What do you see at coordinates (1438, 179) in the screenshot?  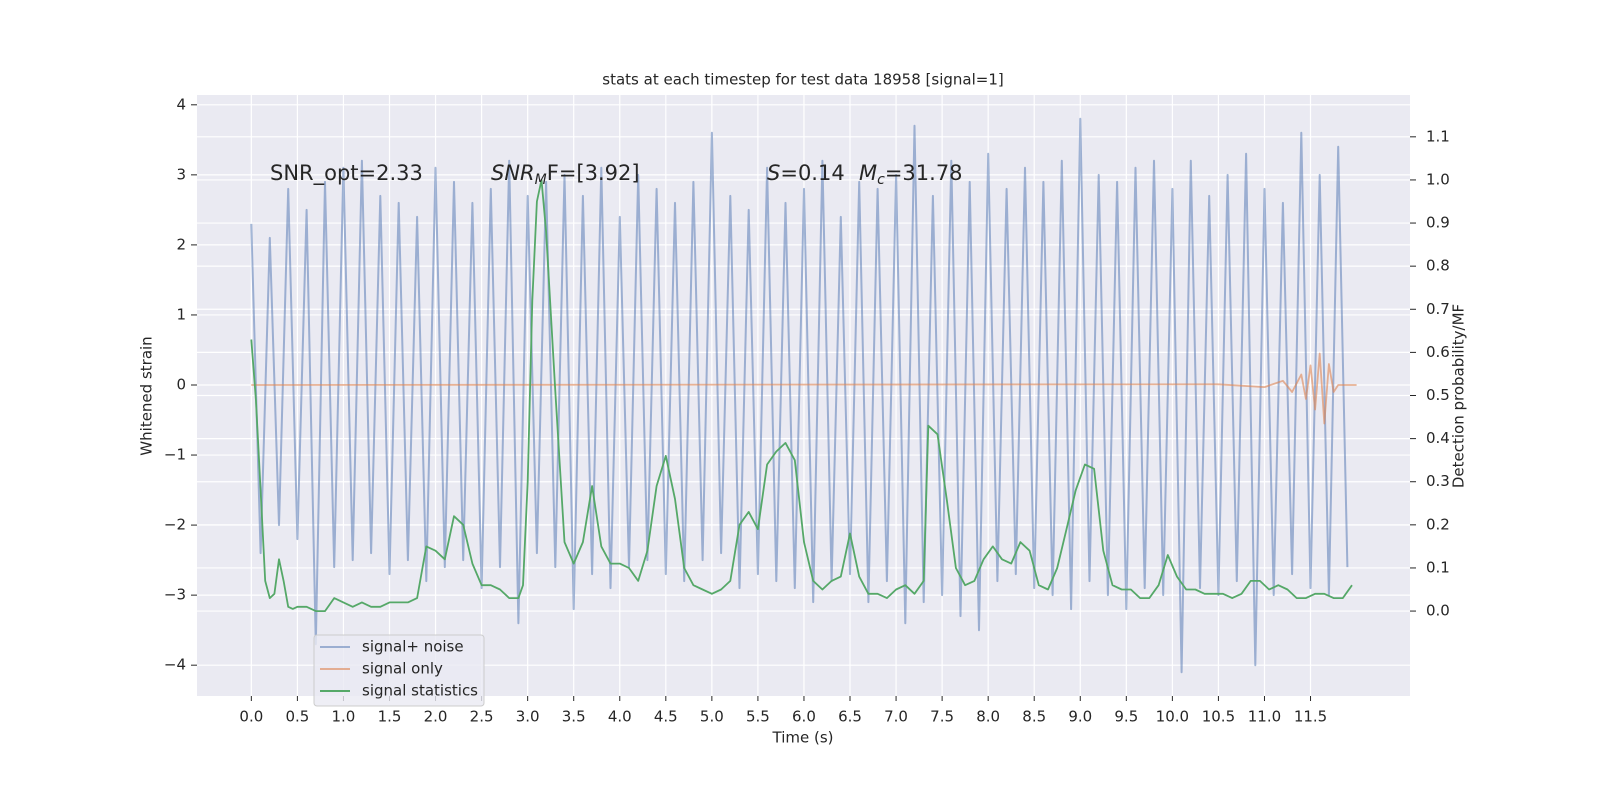 I see `y2-tick-label: 1.0` at bounding box center [1438, 179].